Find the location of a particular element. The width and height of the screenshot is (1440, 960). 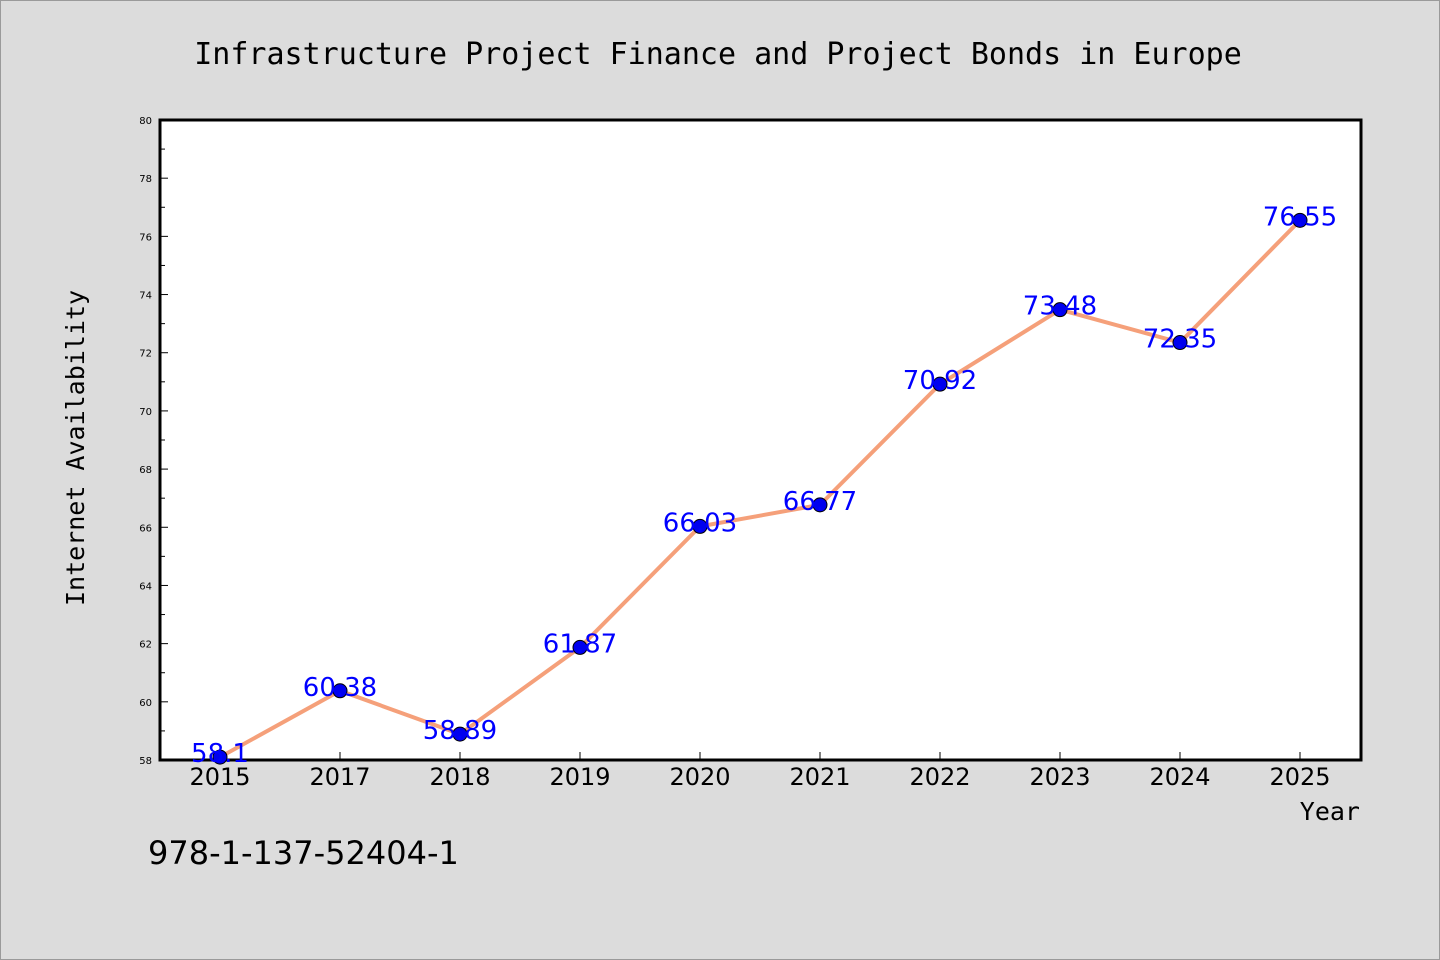

data-label: 66.77 is located at coordinates (820, 502).